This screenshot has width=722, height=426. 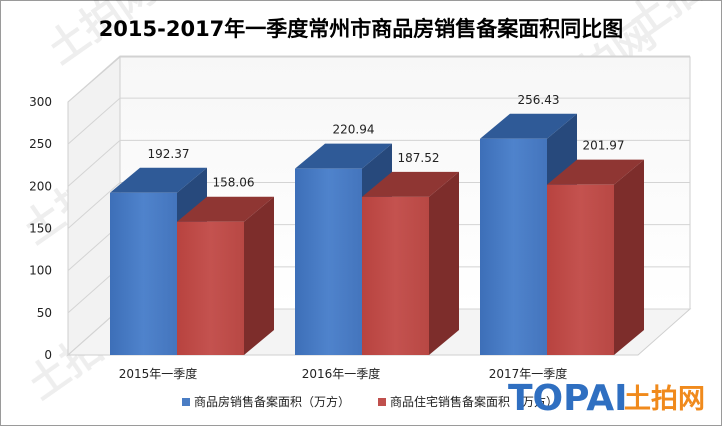 What do you see at coordinates (40, 102) in the screenshot?
I see `y-tick-label: 300` at bounding box center [40, 102].